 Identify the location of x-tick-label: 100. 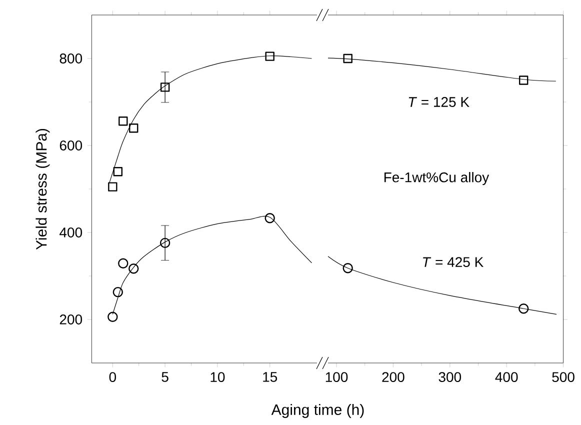
(337, 377).